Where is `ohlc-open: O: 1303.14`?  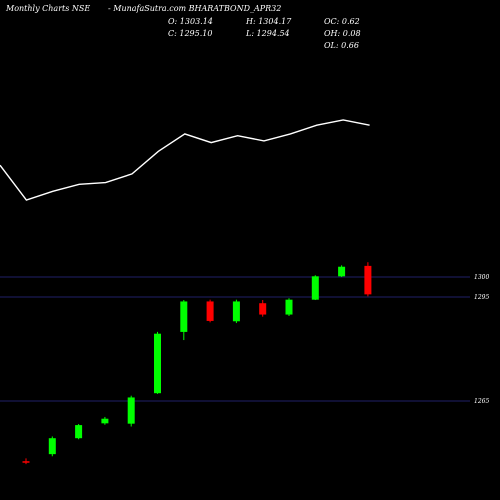 ohlc-open: O: 1303.14 is located at coordinates (190, 21).